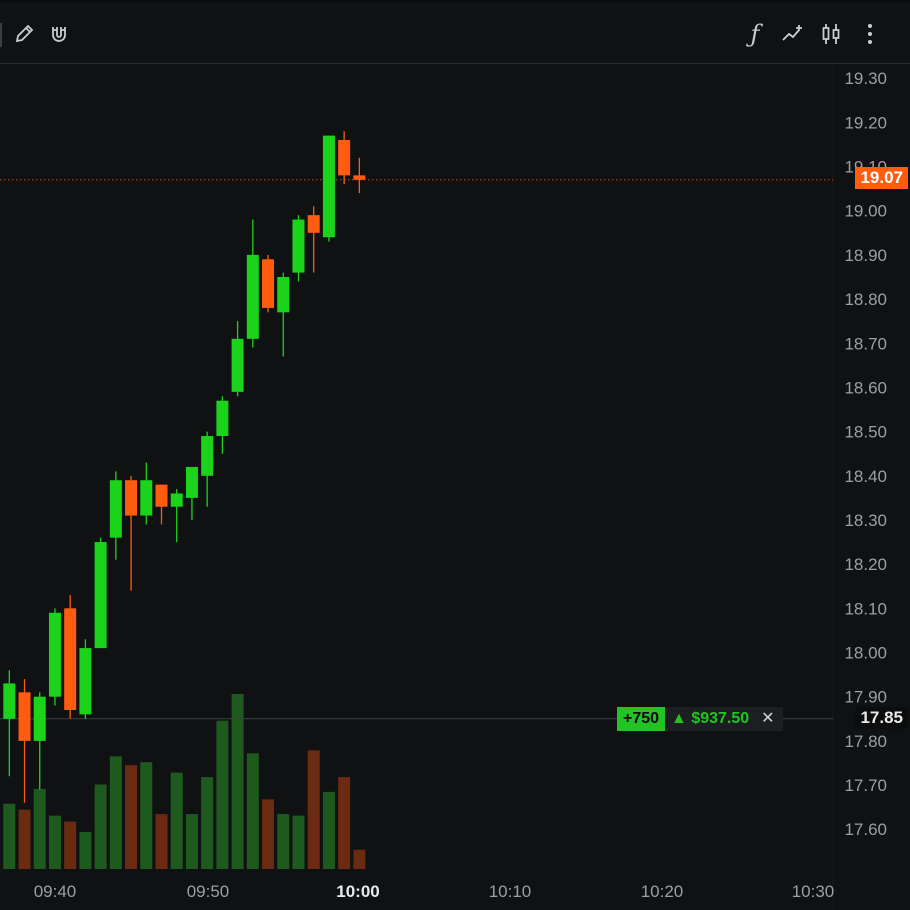  Describe the element at coordinates (865, 432) in the screenshot. I see `y-axis-tick-label: 18.50` at that location.